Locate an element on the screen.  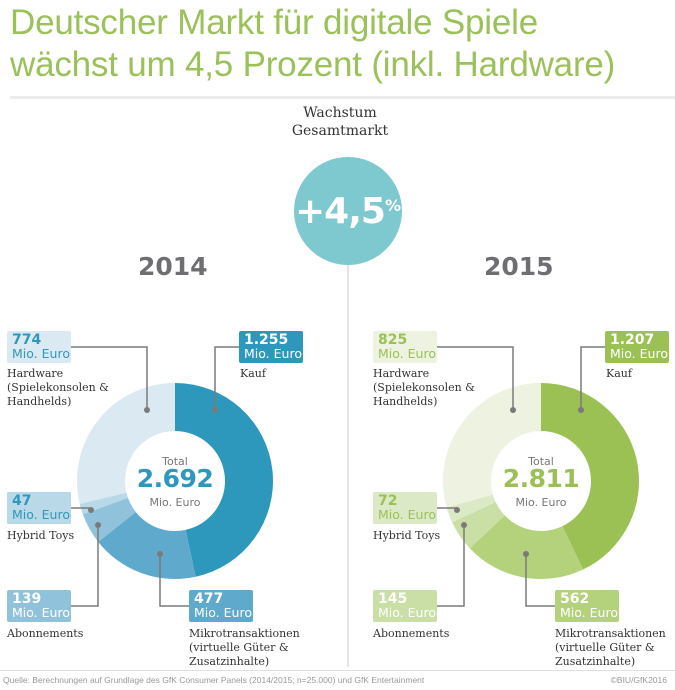
center-total-value: 2.692 is located at coordinates (175, 478).